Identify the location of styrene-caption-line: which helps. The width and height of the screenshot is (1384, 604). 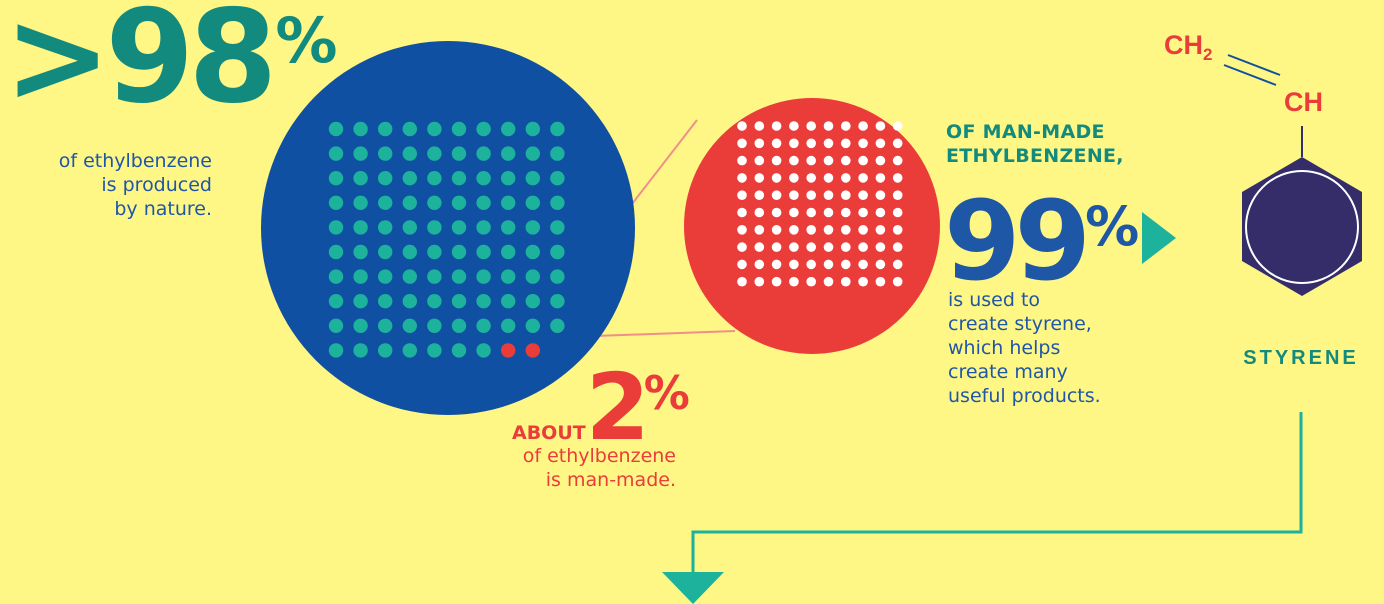
(1004, 348).